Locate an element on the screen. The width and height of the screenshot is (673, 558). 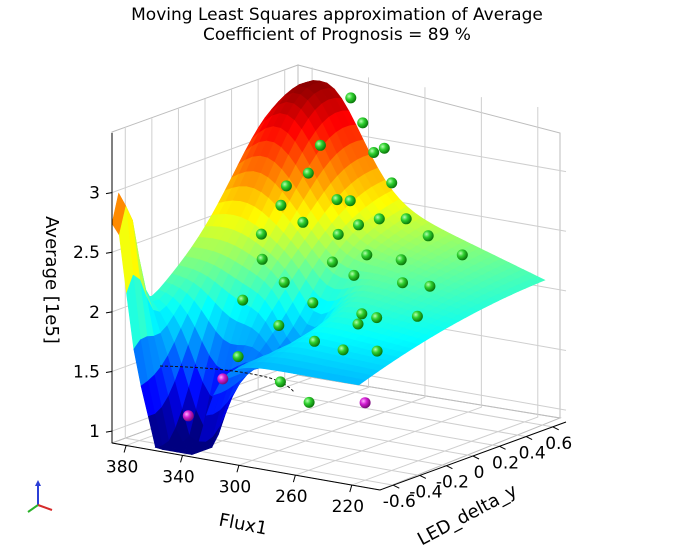
x-tick-label: 220 is located at coordinates (348, 507).